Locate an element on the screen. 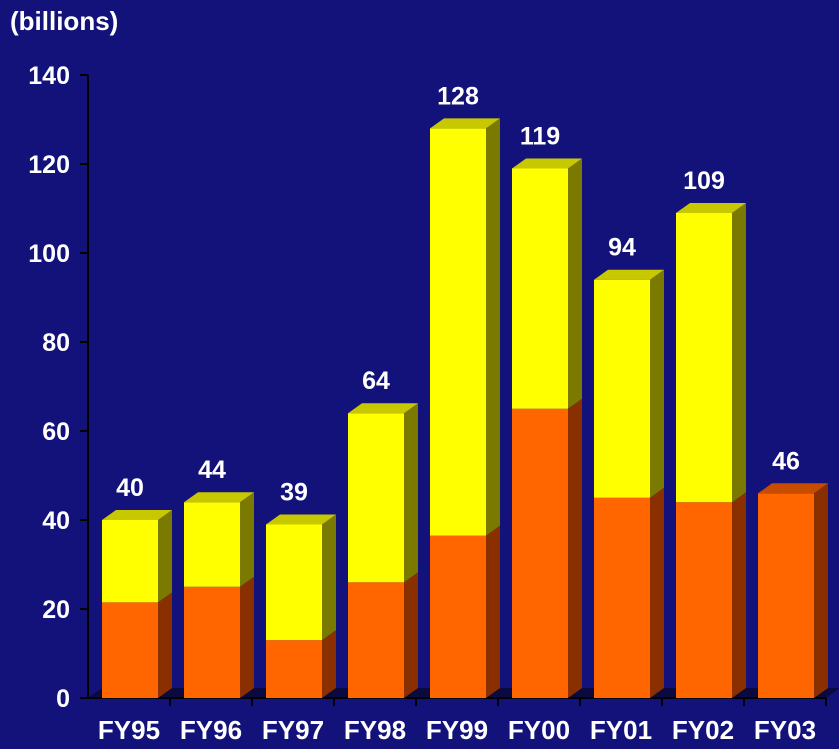 This screenshot has height=749, width=839. data-label: 44 is located at coordinates (212, 470).